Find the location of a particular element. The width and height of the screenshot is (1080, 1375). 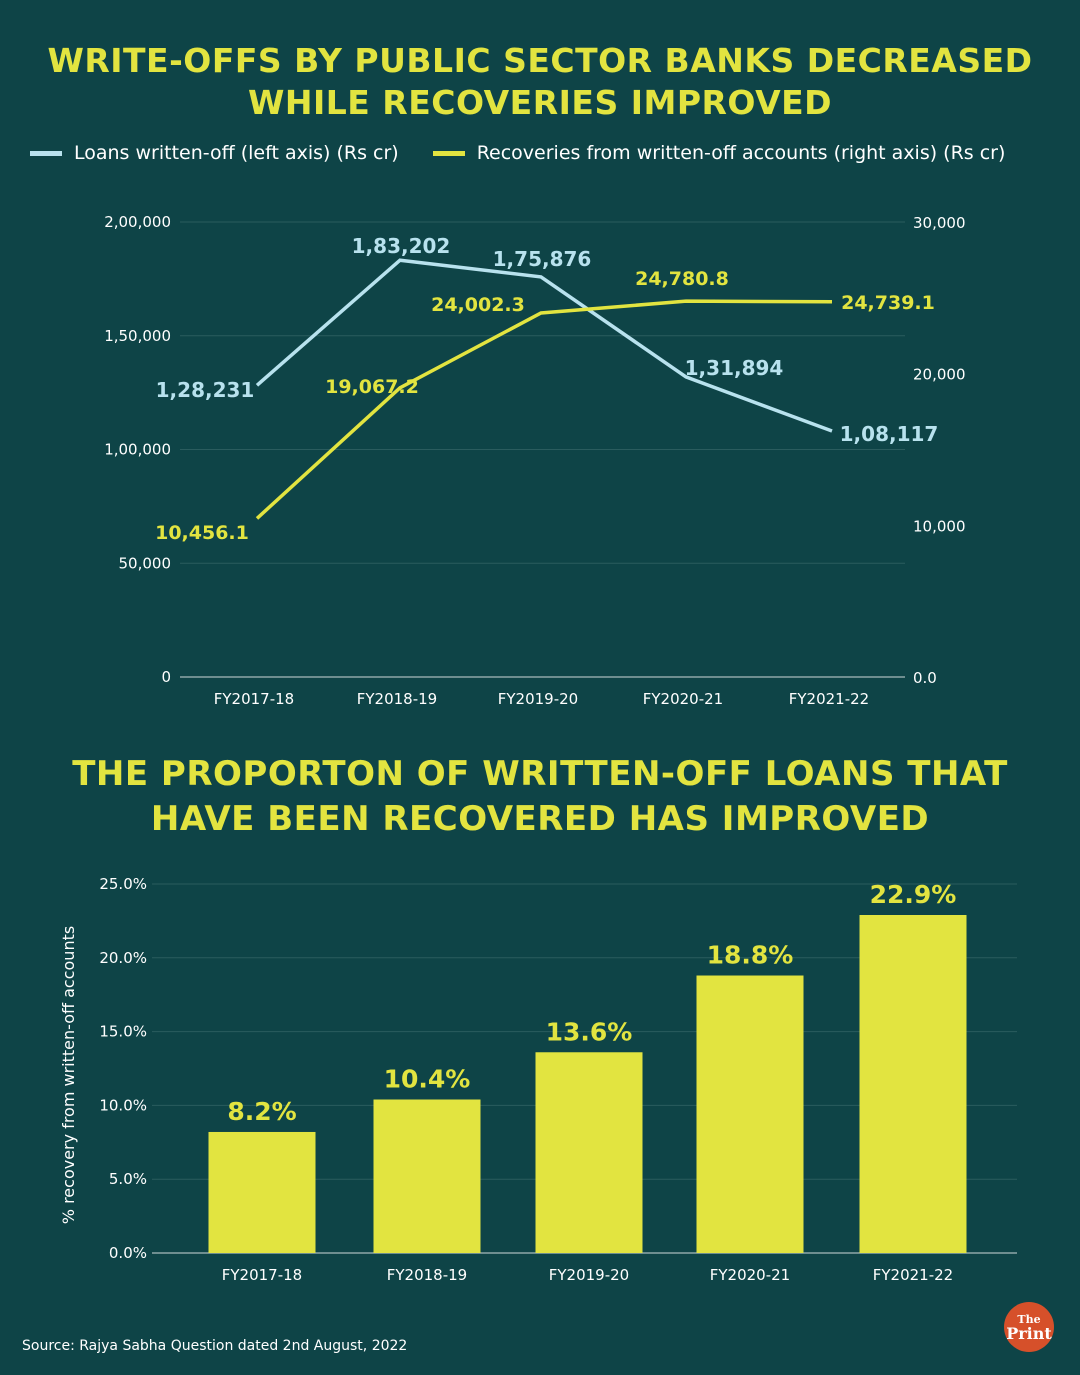

title-line-2: WHILE RECOVERIES IMPROVED is located at coordinates (540, 102).